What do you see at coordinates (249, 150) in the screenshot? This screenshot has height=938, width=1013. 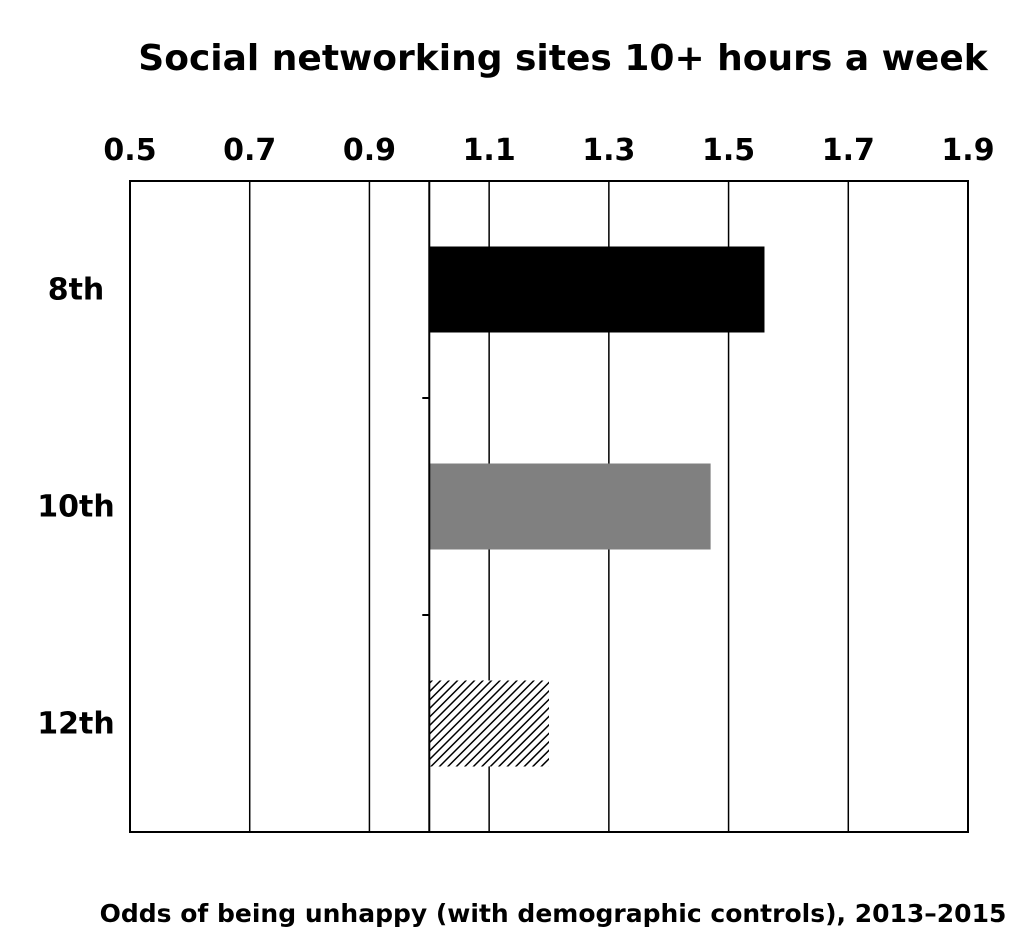 I see `x-tick-label: 0.7` at bounding box center [249, 150].